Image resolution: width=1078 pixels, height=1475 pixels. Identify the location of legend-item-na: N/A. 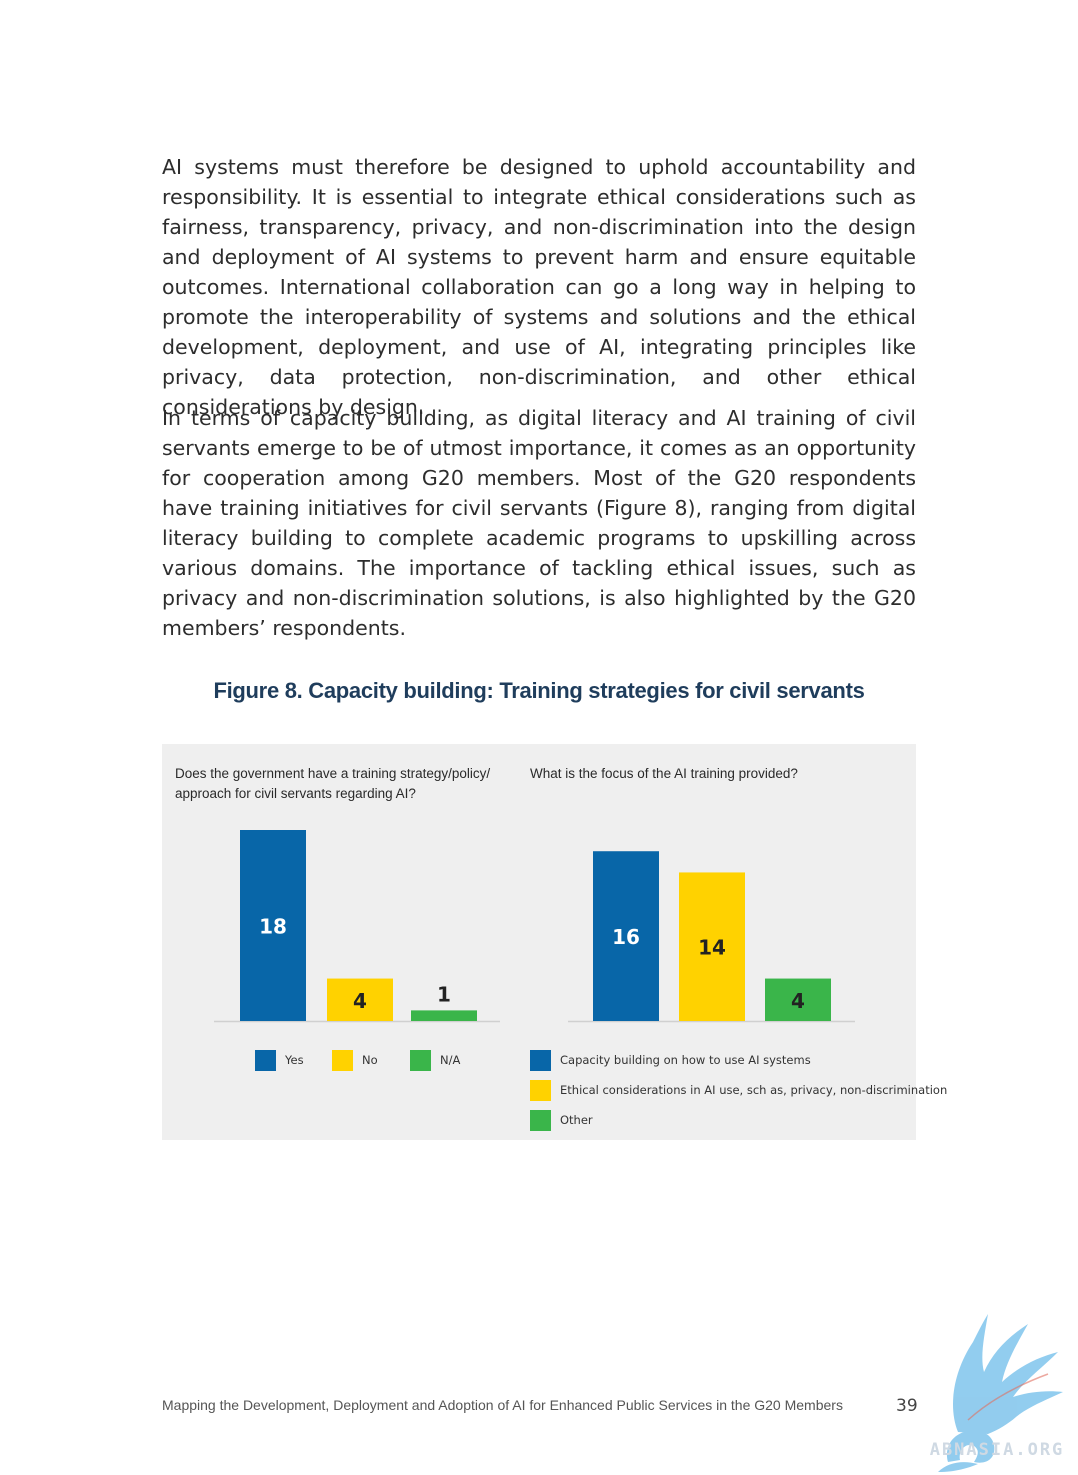
(435, 1060).